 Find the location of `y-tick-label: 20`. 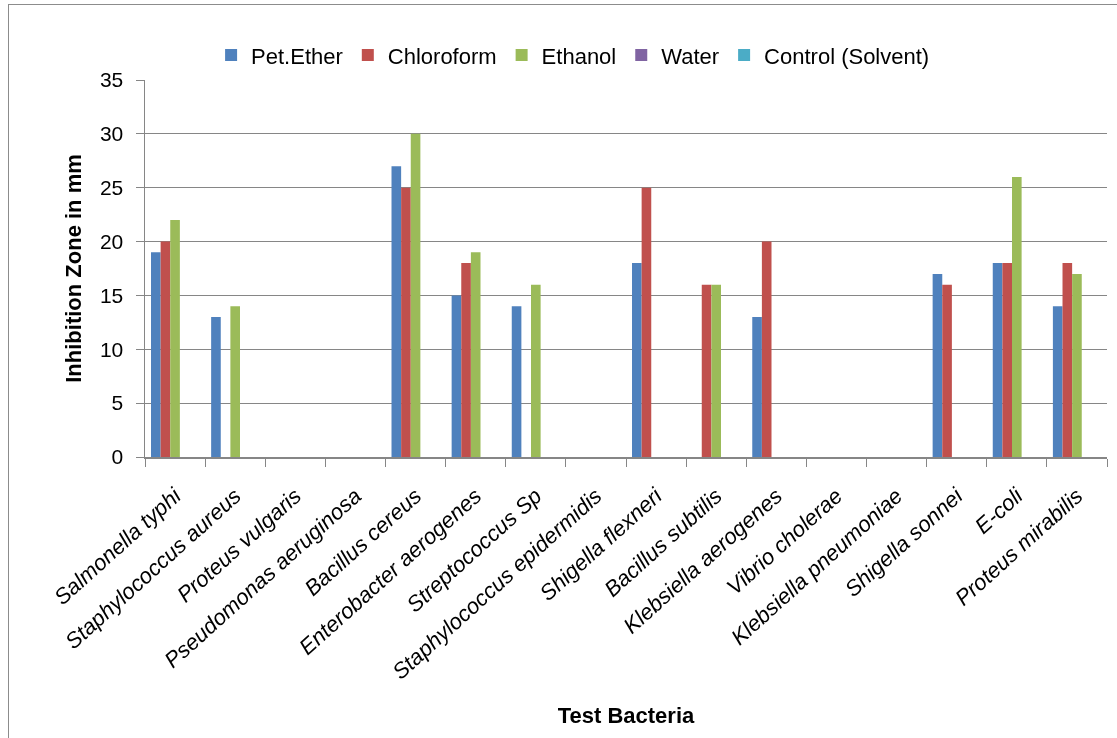

y-tick-label: 20 is located at coordinates (111, 241).